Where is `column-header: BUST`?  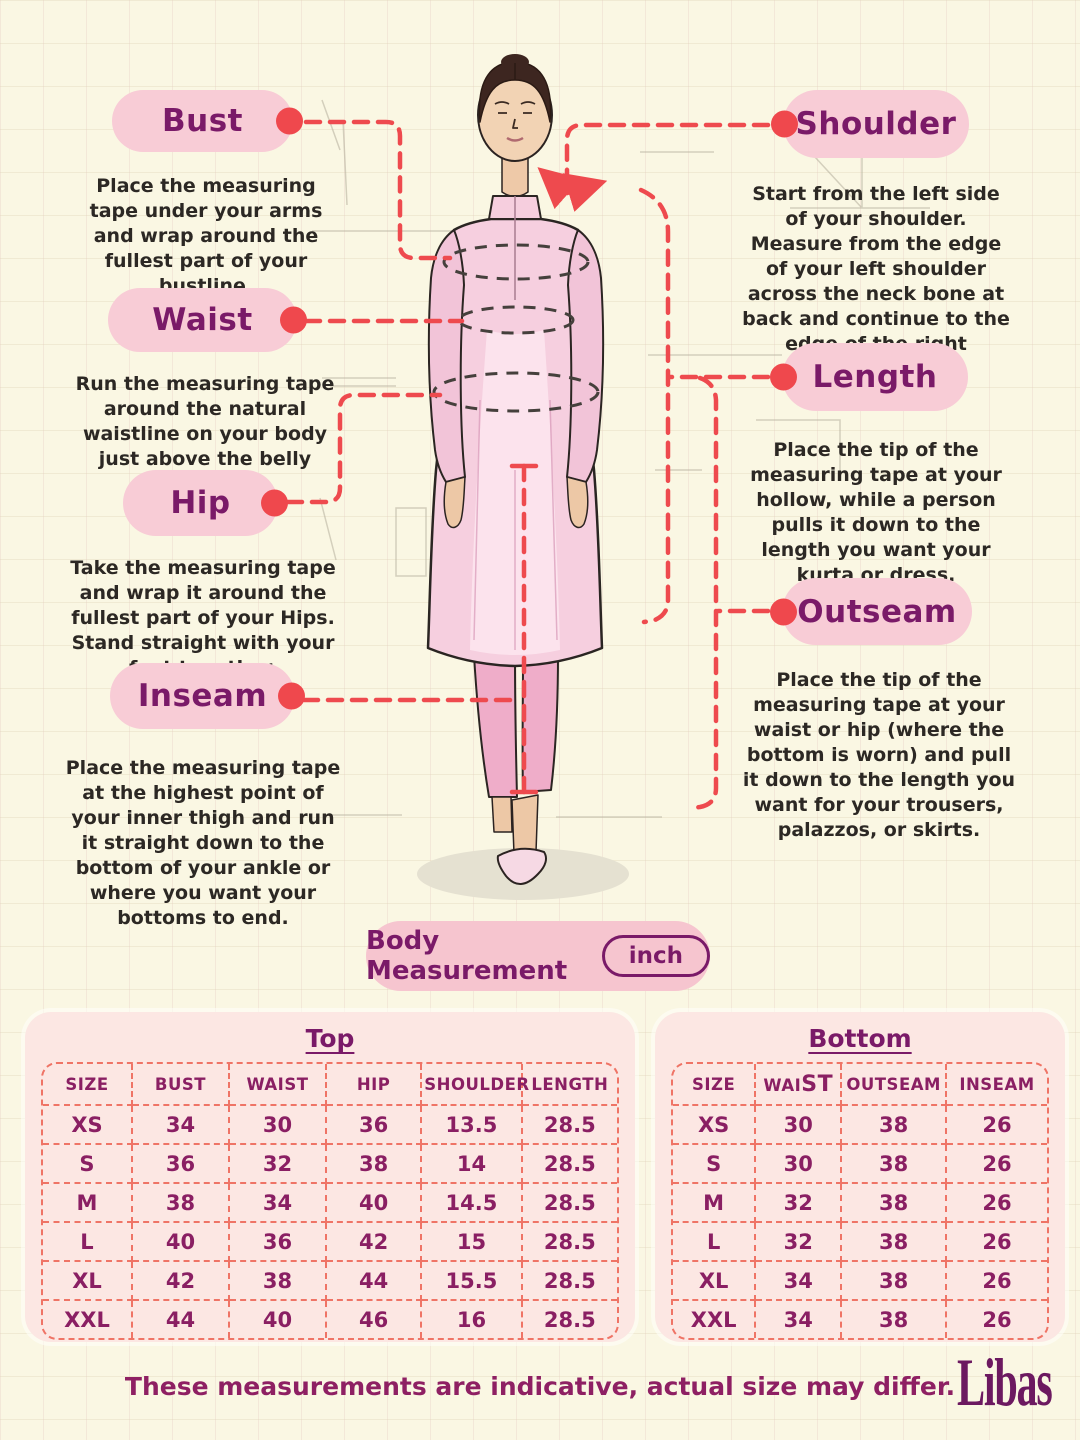 column-header: BUST is located at coordinates (180, 1085).